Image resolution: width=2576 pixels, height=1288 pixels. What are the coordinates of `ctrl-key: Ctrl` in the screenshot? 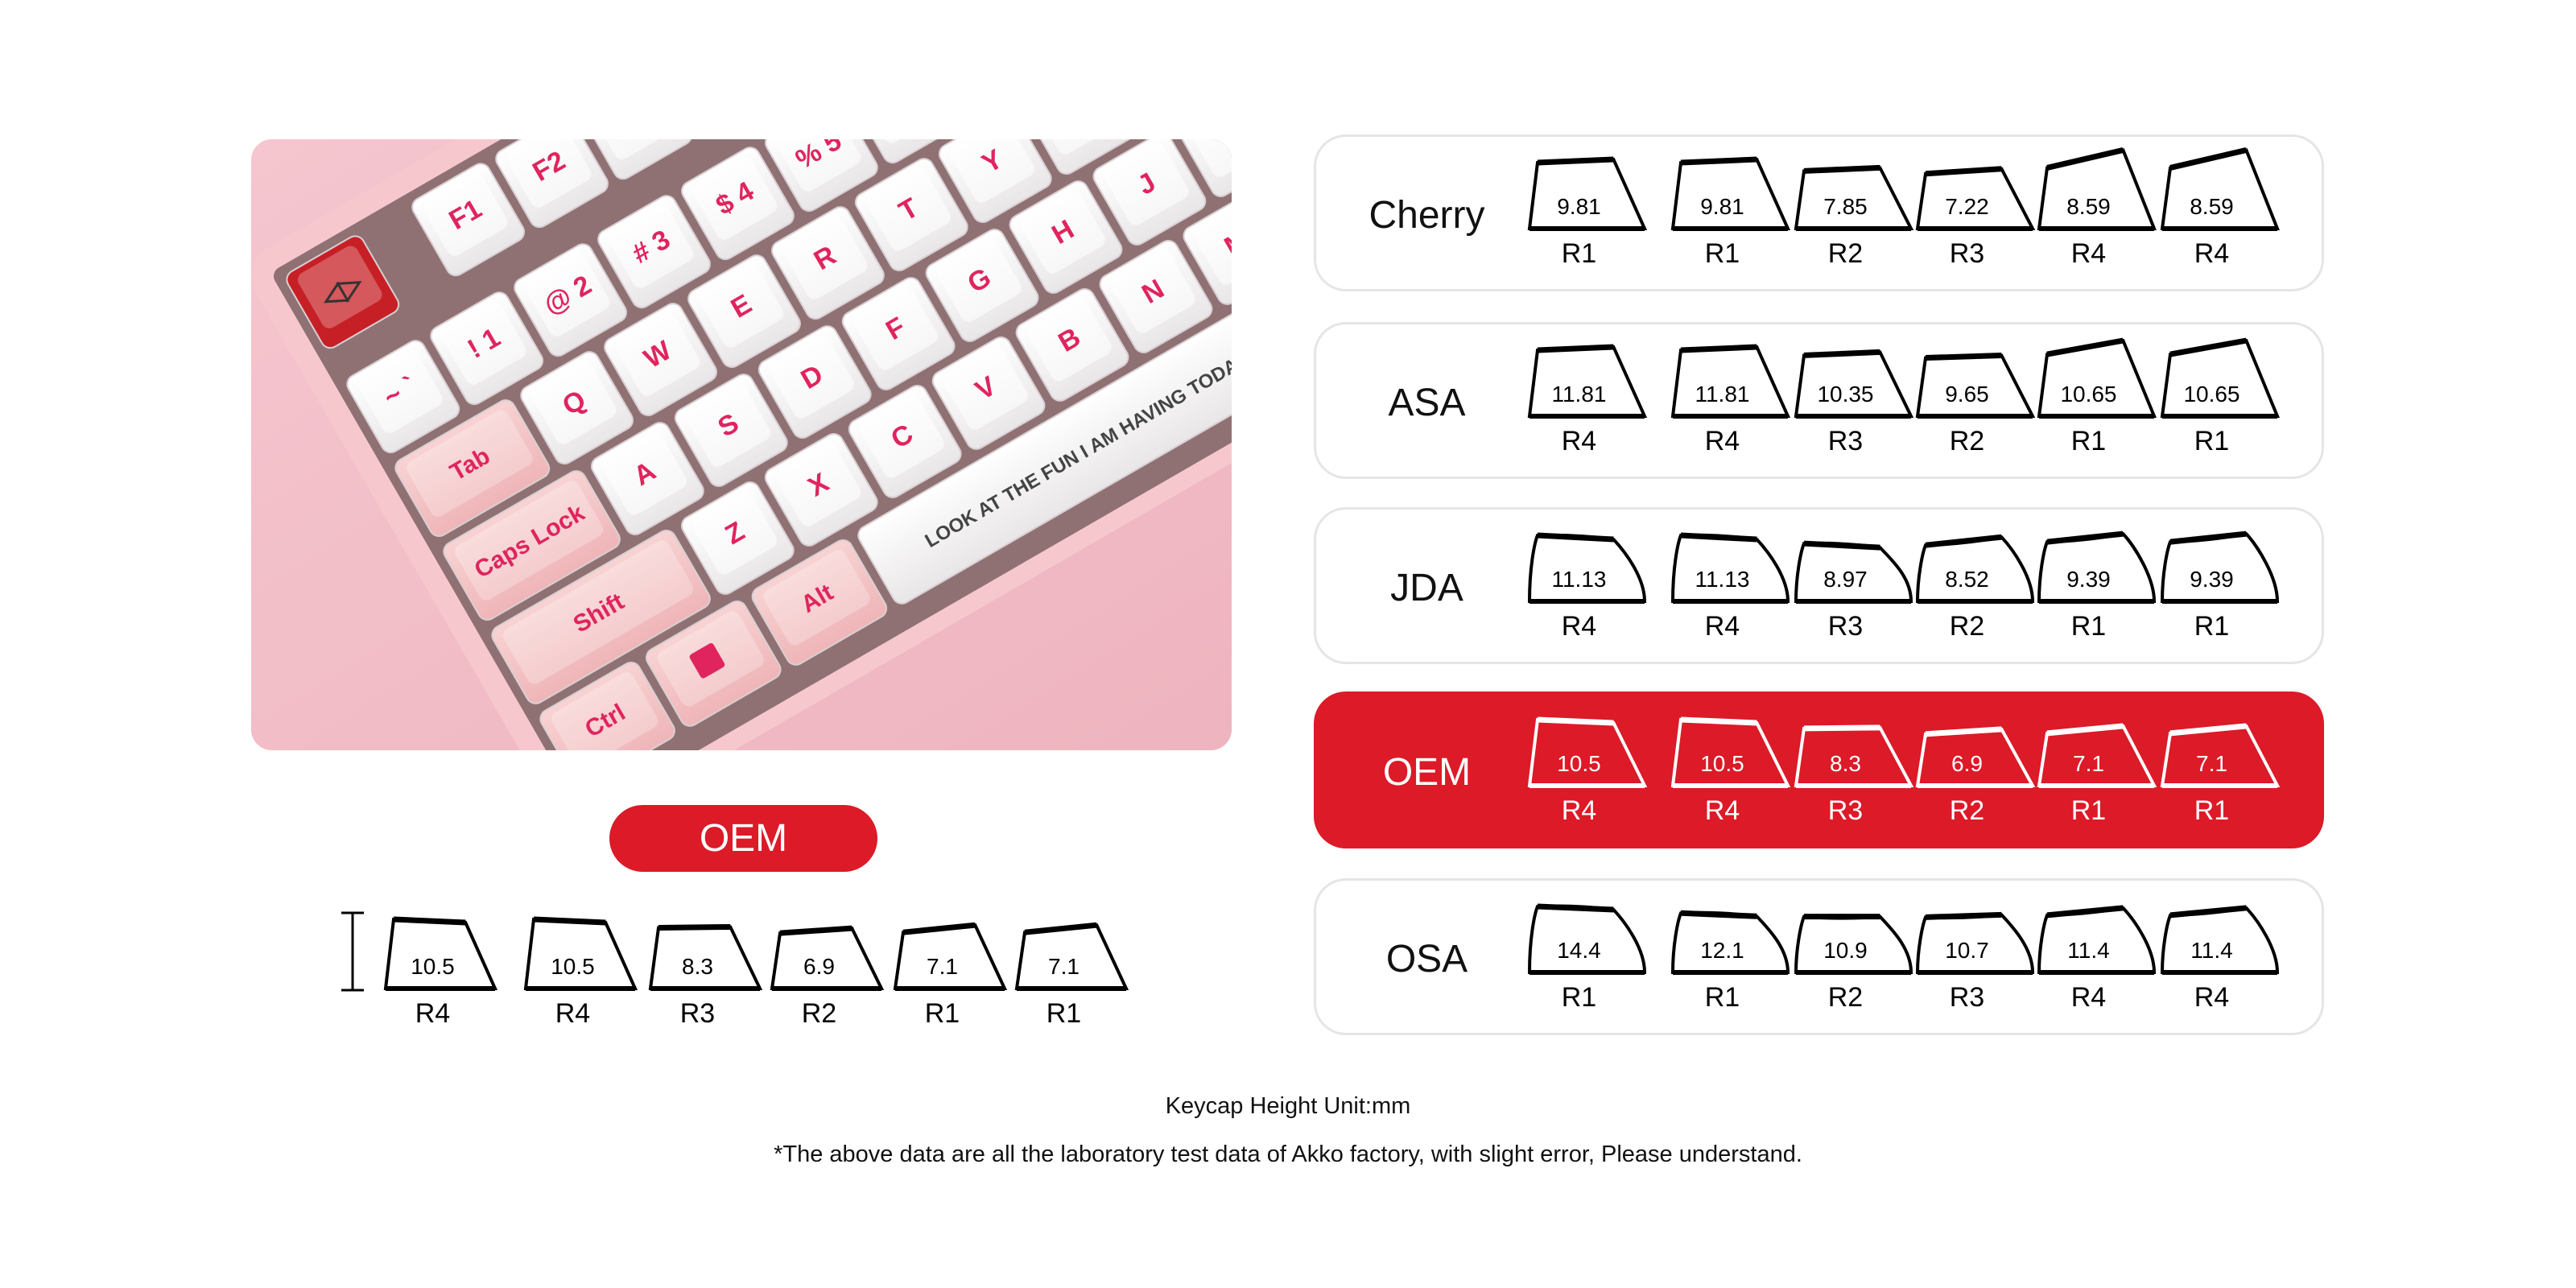 It's located at (607, 705).